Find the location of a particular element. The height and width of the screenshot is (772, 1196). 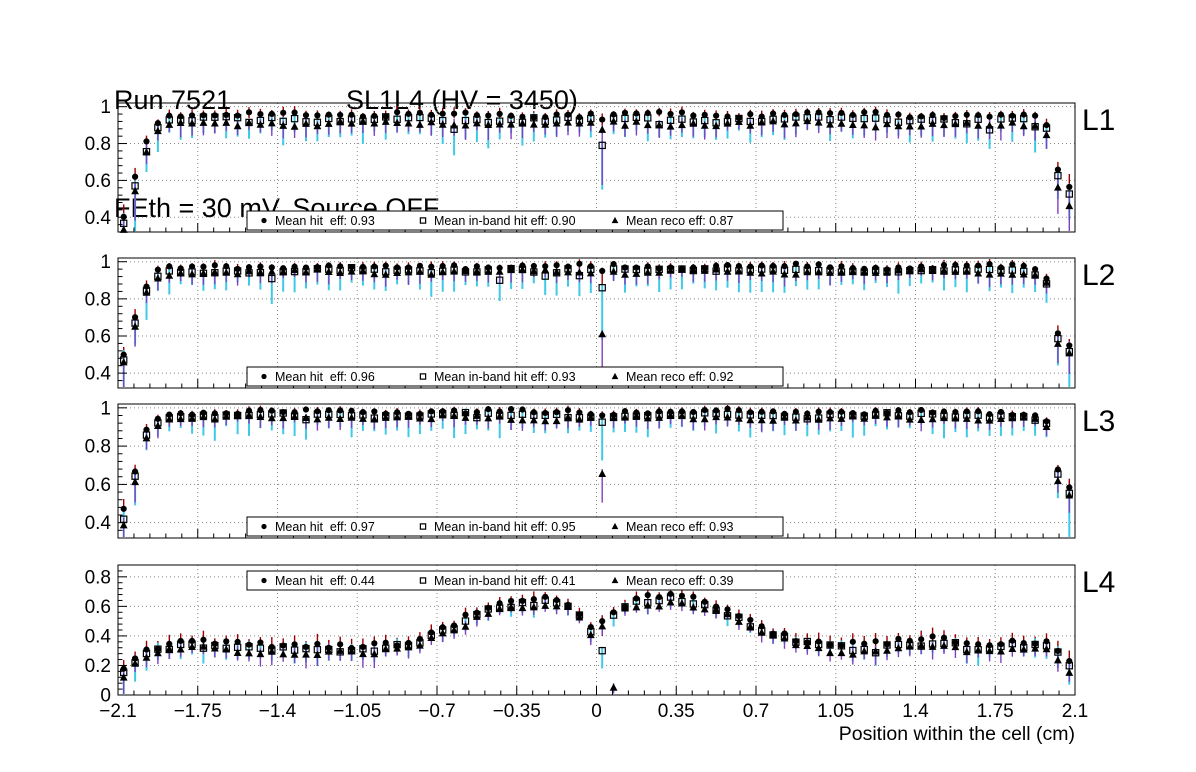

chamber-label: SL1L4 (HV = 3450) is located at coordinates (462, 100).